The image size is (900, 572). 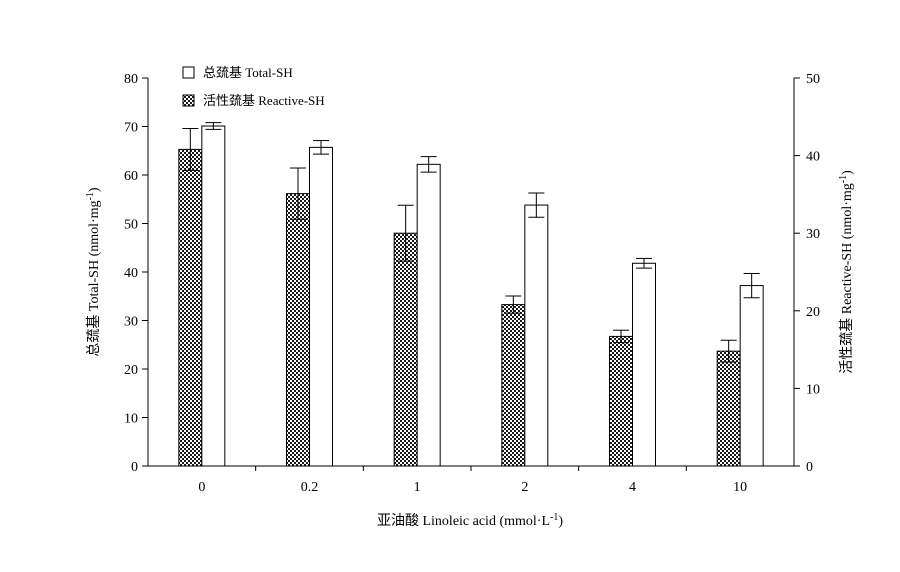 I want to click on x-tick-label: 10, so click(x=740, y=487).